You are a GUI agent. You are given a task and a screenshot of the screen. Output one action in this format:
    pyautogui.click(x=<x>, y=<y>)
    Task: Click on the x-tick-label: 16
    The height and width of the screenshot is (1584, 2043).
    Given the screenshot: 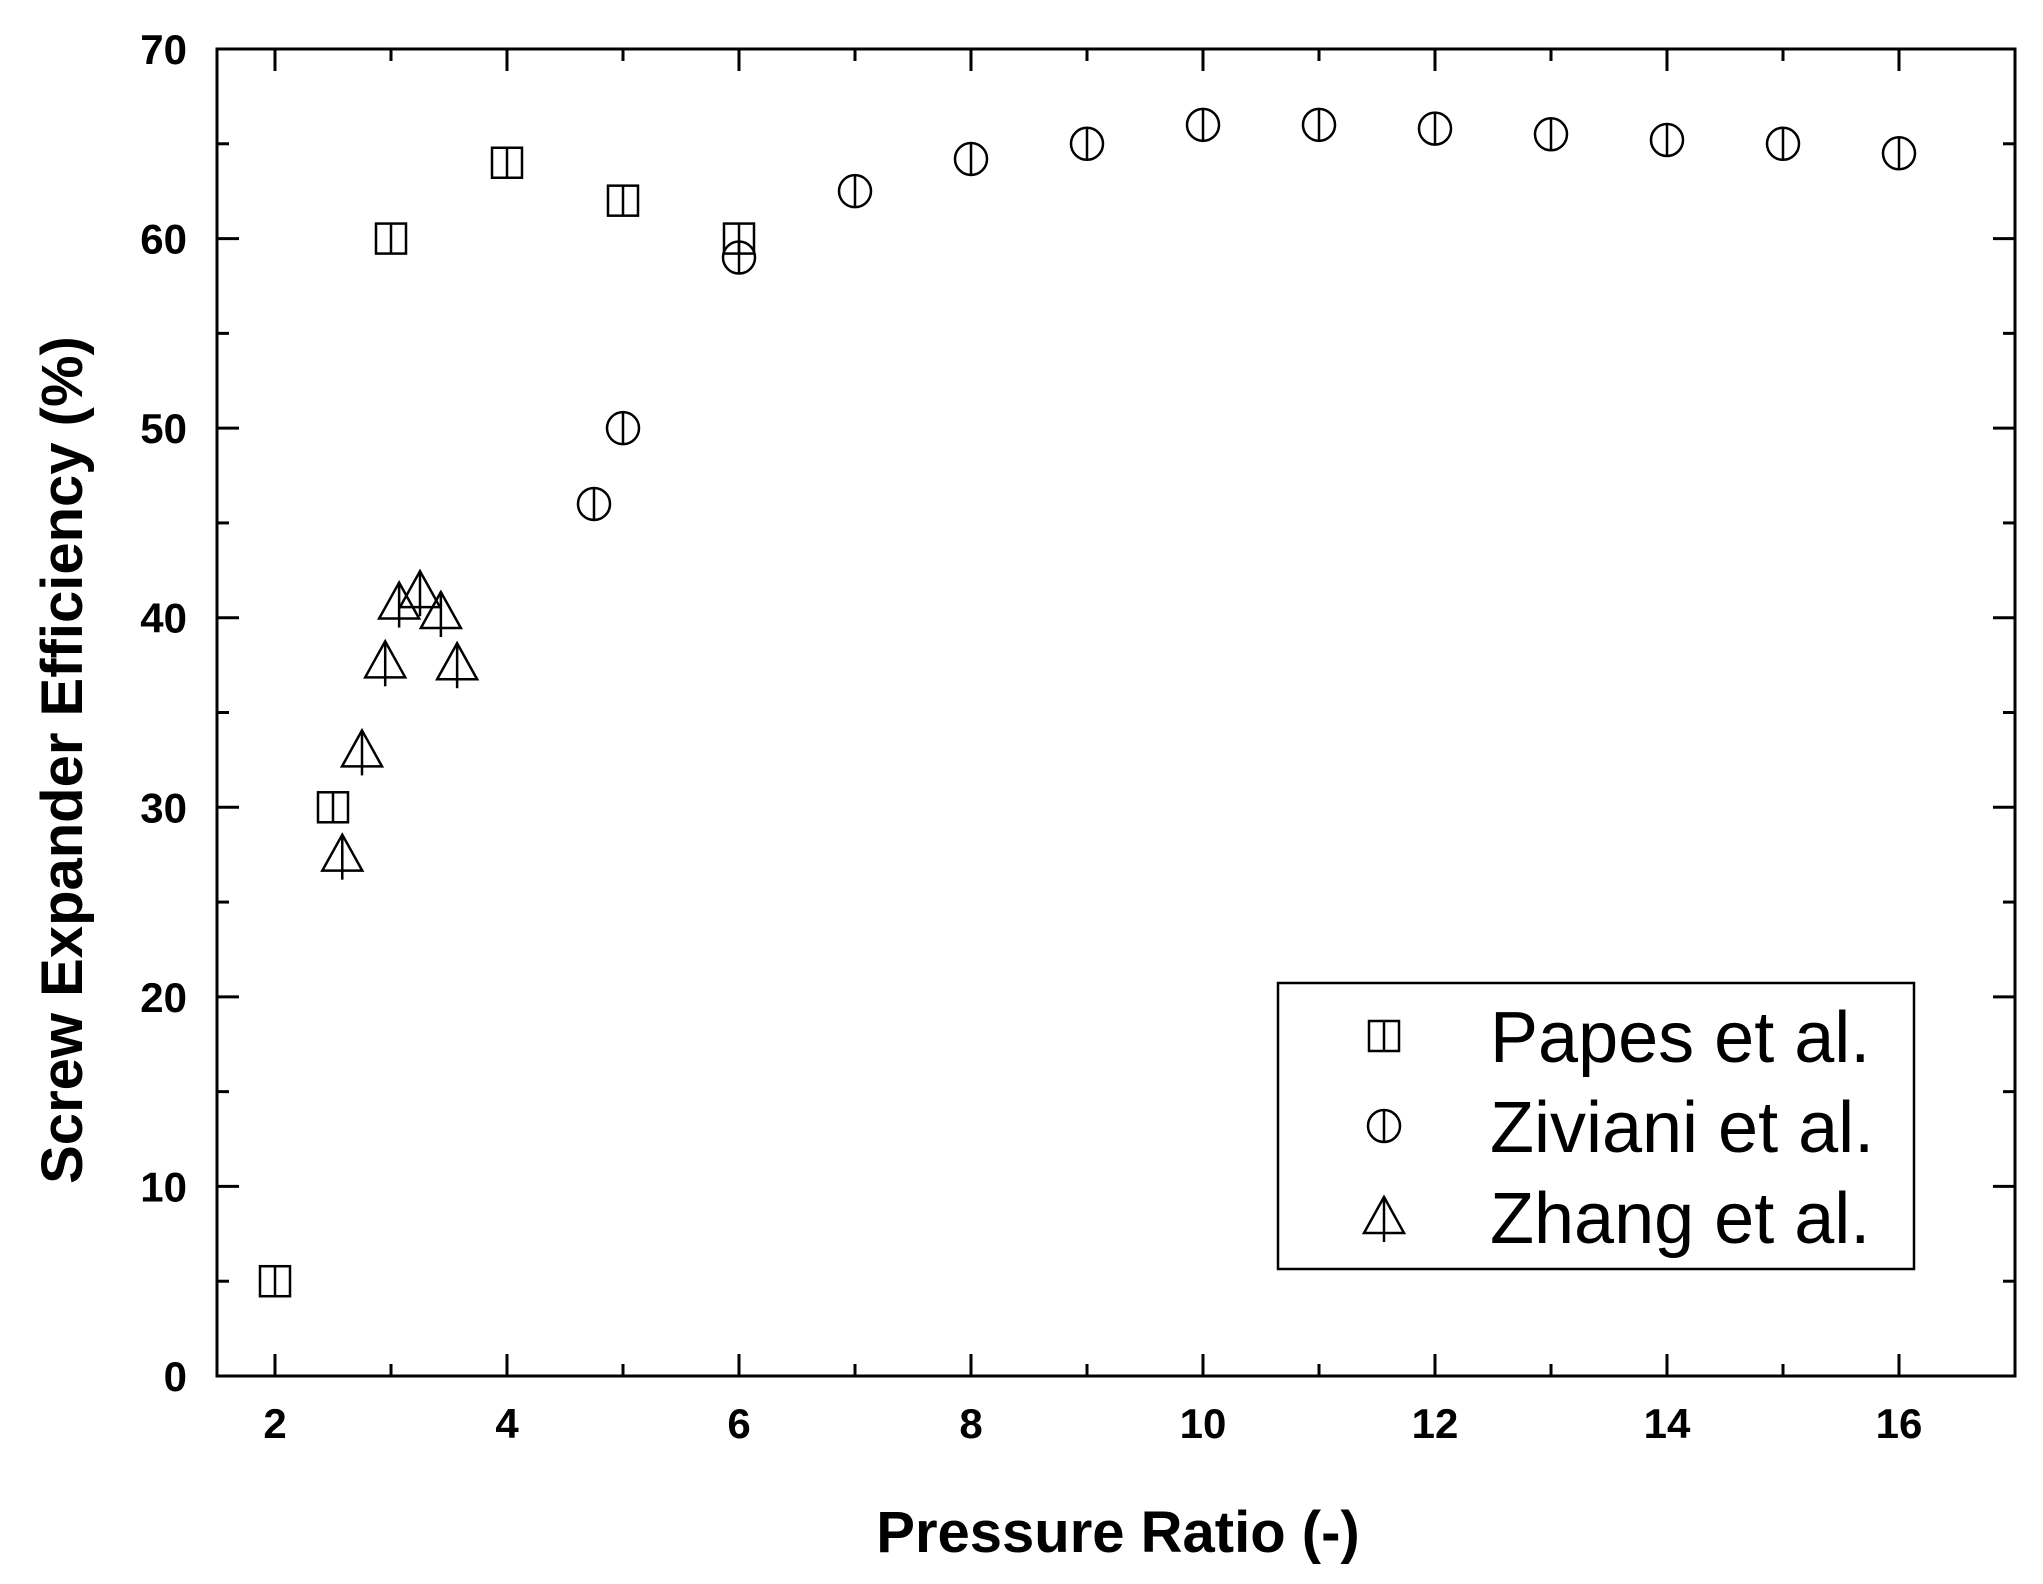 What is the action you would take?
    pyautogui.click(x=1899, y=1423)
    